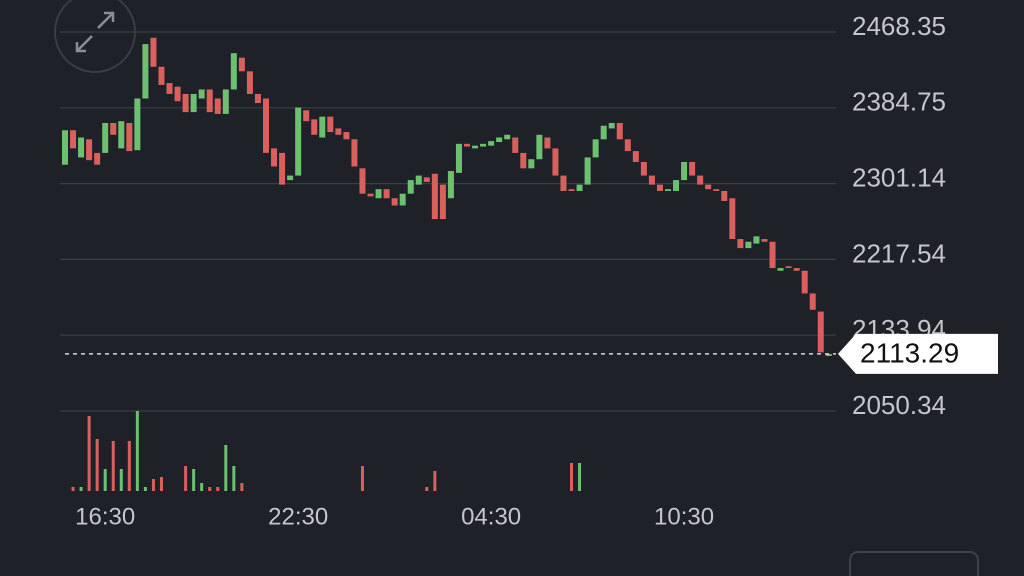  I want to click on x-tick-label: 16:30, so click(105, 516).